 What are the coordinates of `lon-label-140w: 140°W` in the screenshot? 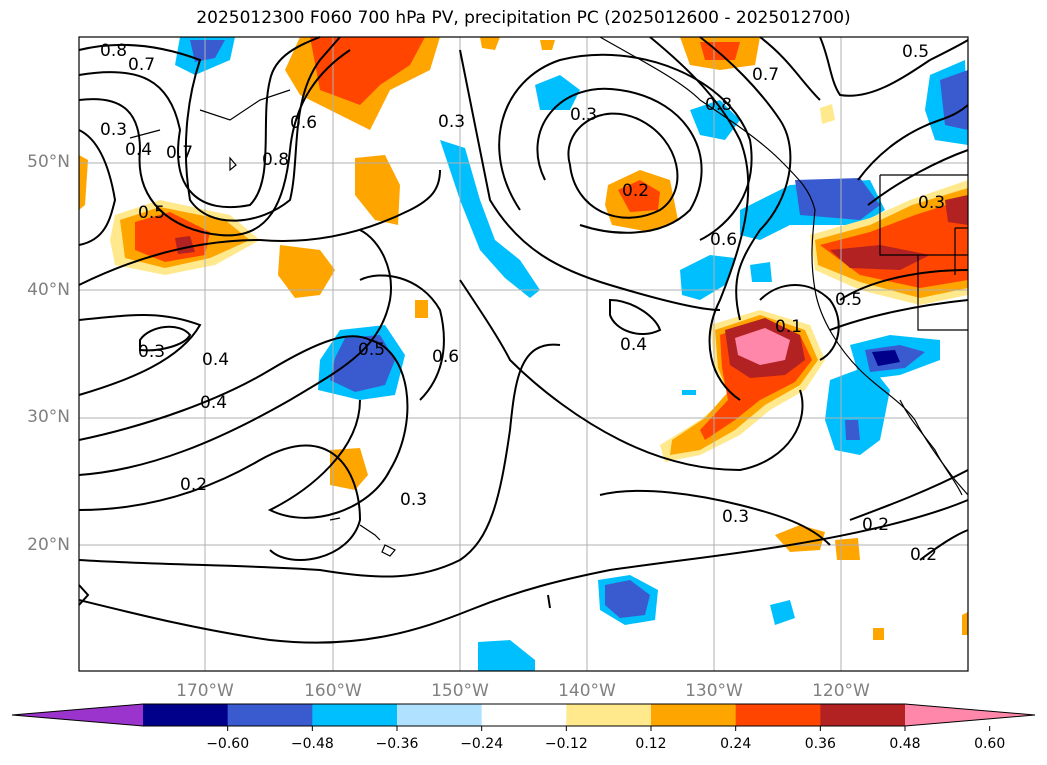 It's located at (587, 691).